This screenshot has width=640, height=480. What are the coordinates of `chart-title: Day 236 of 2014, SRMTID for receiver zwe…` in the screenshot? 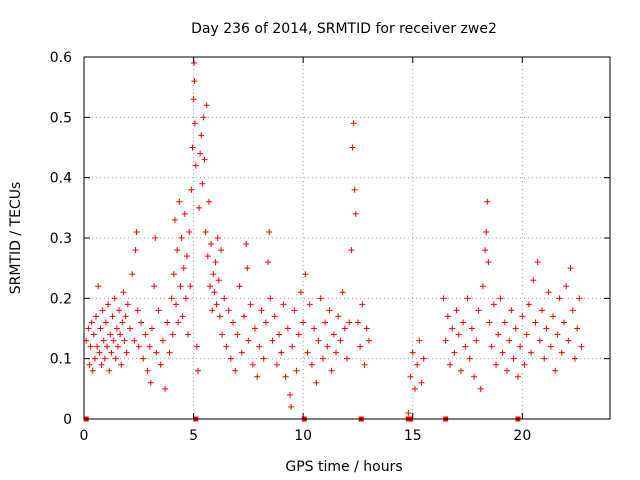 It's located at (344, 29).